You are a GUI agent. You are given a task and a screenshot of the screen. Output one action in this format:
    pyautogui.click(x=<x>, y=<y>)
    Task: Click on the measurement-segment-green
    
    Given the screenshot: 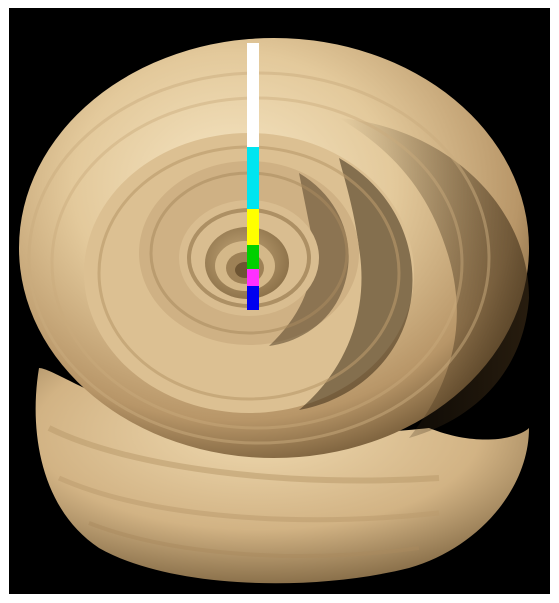 What is the action you would take?
    pyautogui.click(x=253, y=257)
    